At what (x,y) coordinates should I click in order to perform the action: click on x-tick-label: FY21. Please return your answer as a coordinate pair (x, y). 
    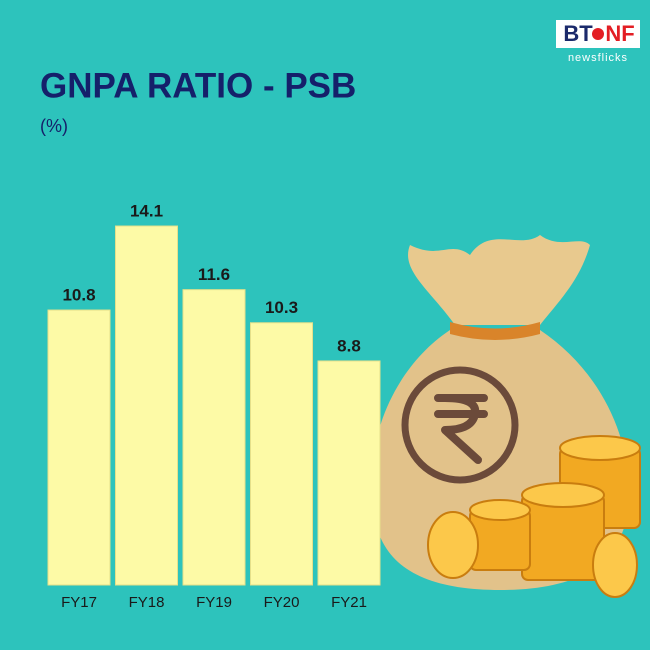
    Looking at the image, I should click on (349, 602).